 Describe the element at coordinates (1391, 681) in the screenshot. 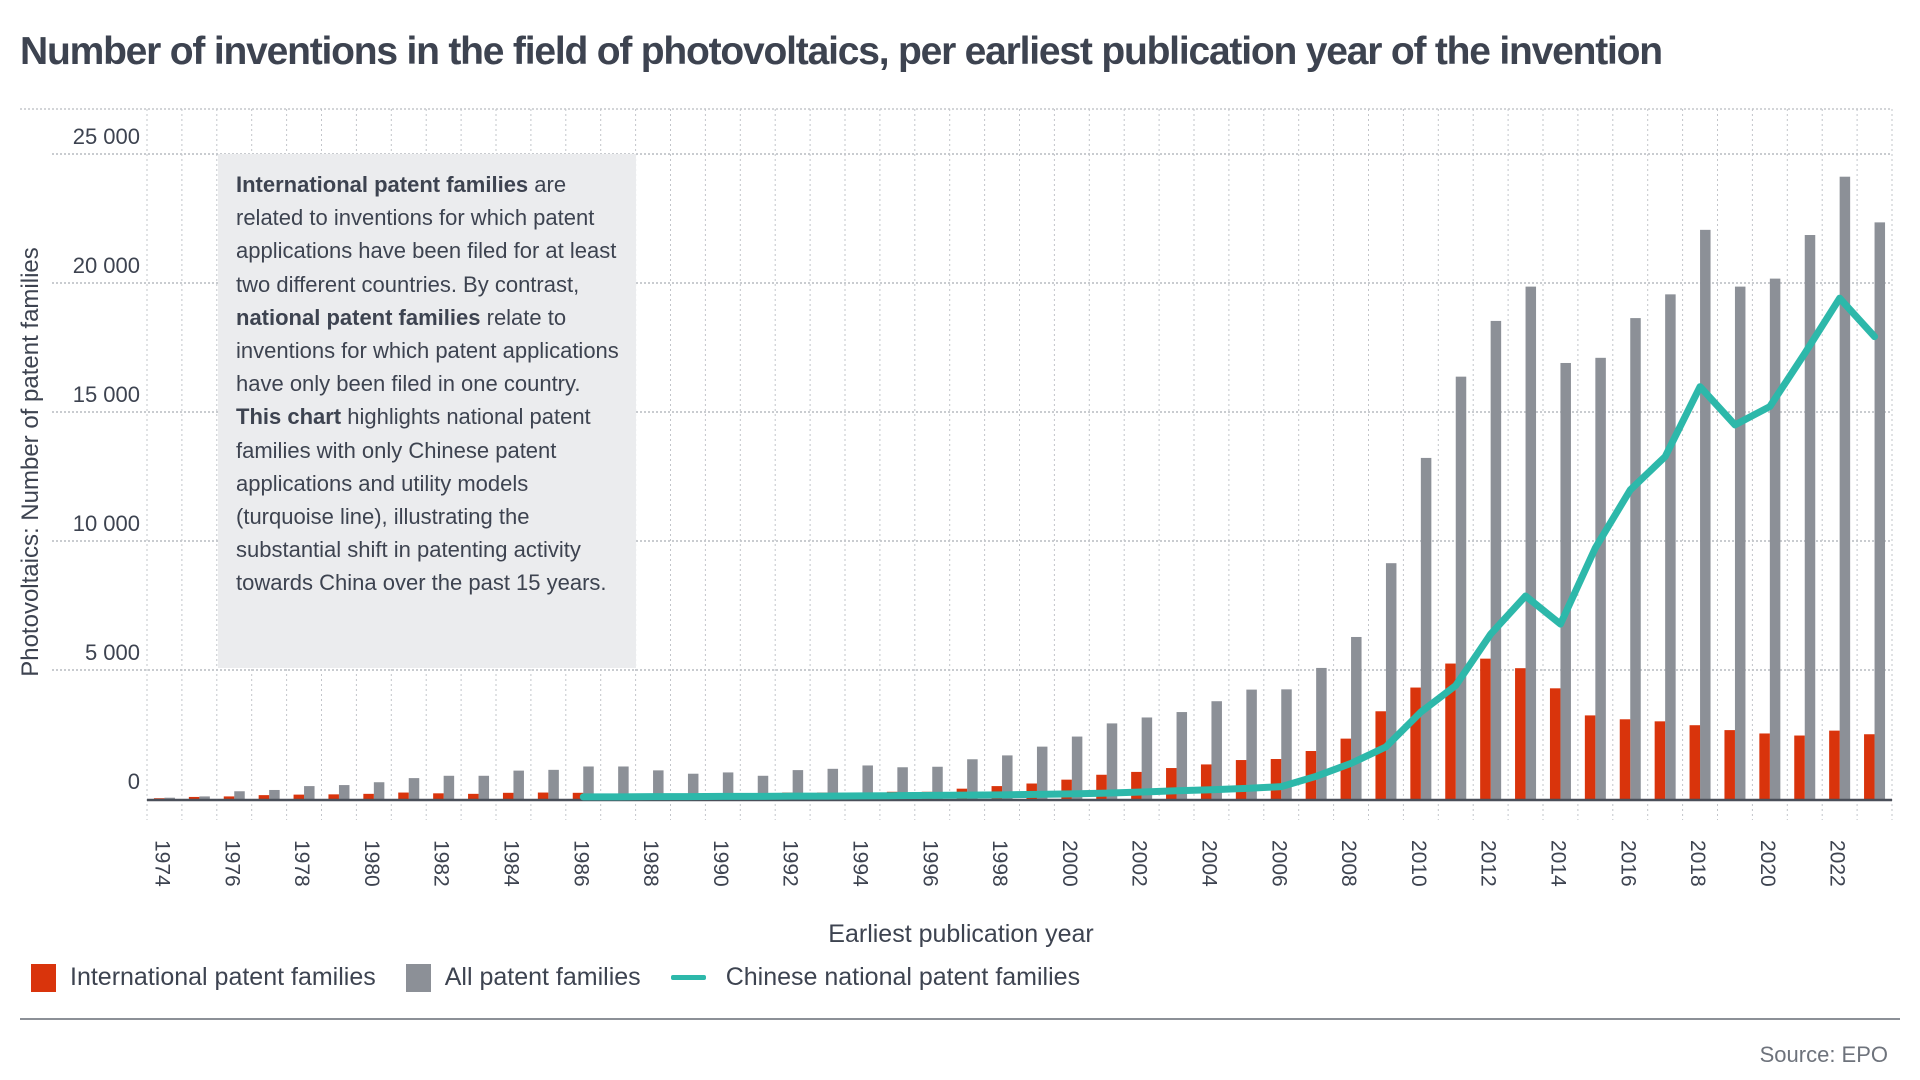

I see `bar-all-patent-families-2009` at that location.